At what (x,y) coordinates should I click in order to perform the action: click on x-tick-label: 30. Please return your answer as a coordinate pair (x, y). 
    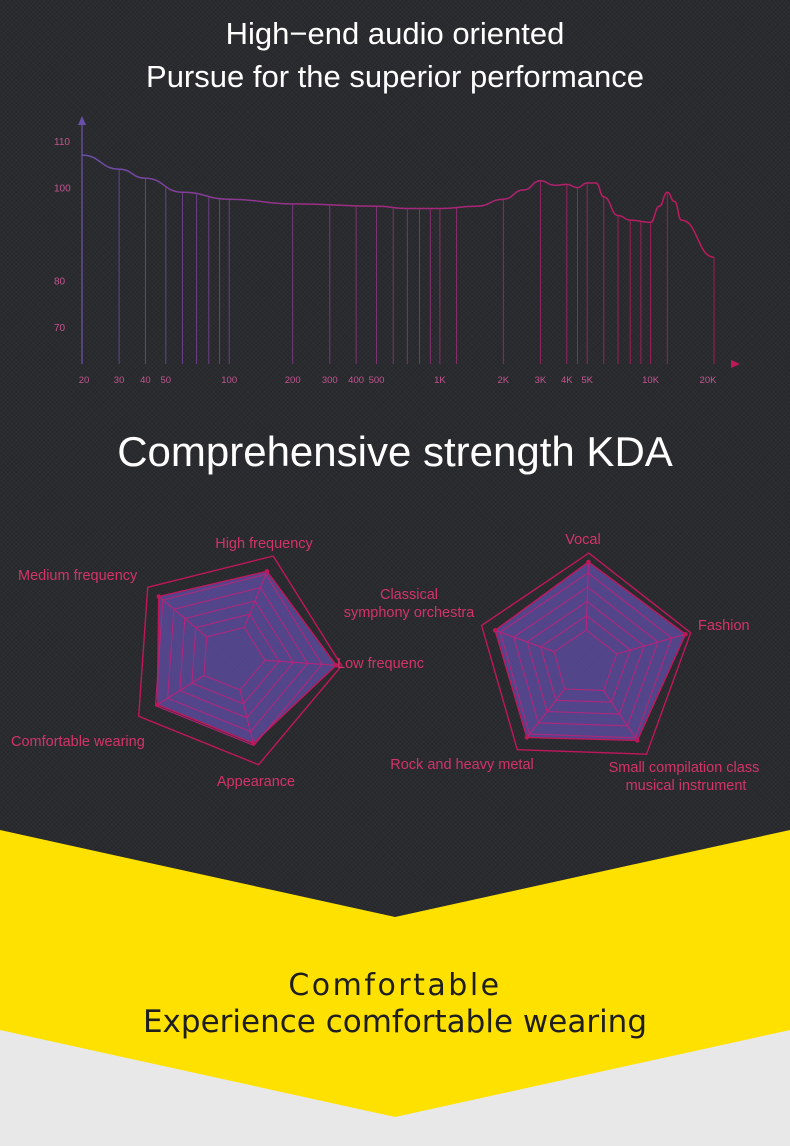
    Looking at the image, I should click on (119, 380).